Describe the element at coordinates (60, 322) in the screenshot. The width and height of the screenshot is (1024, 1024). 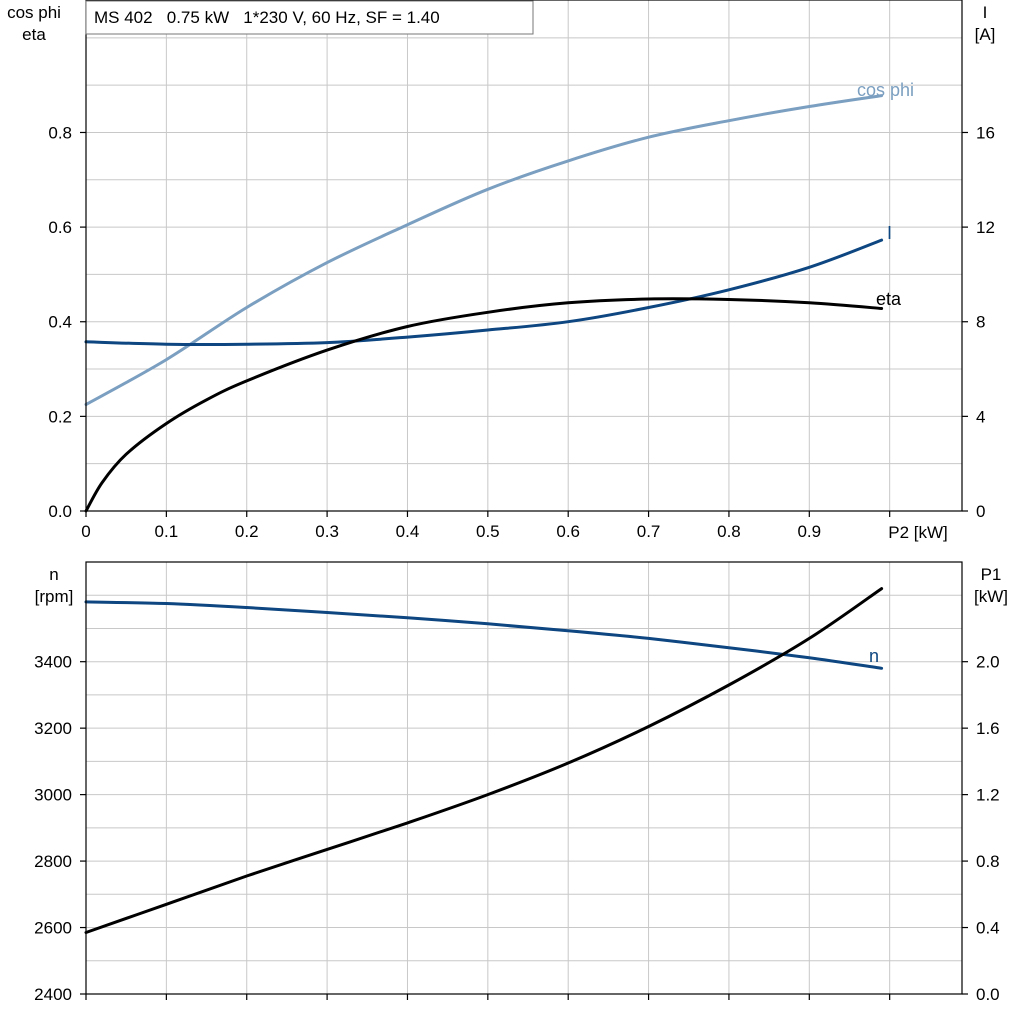
I see `left-axis-tick-label: 0.4` at that location.